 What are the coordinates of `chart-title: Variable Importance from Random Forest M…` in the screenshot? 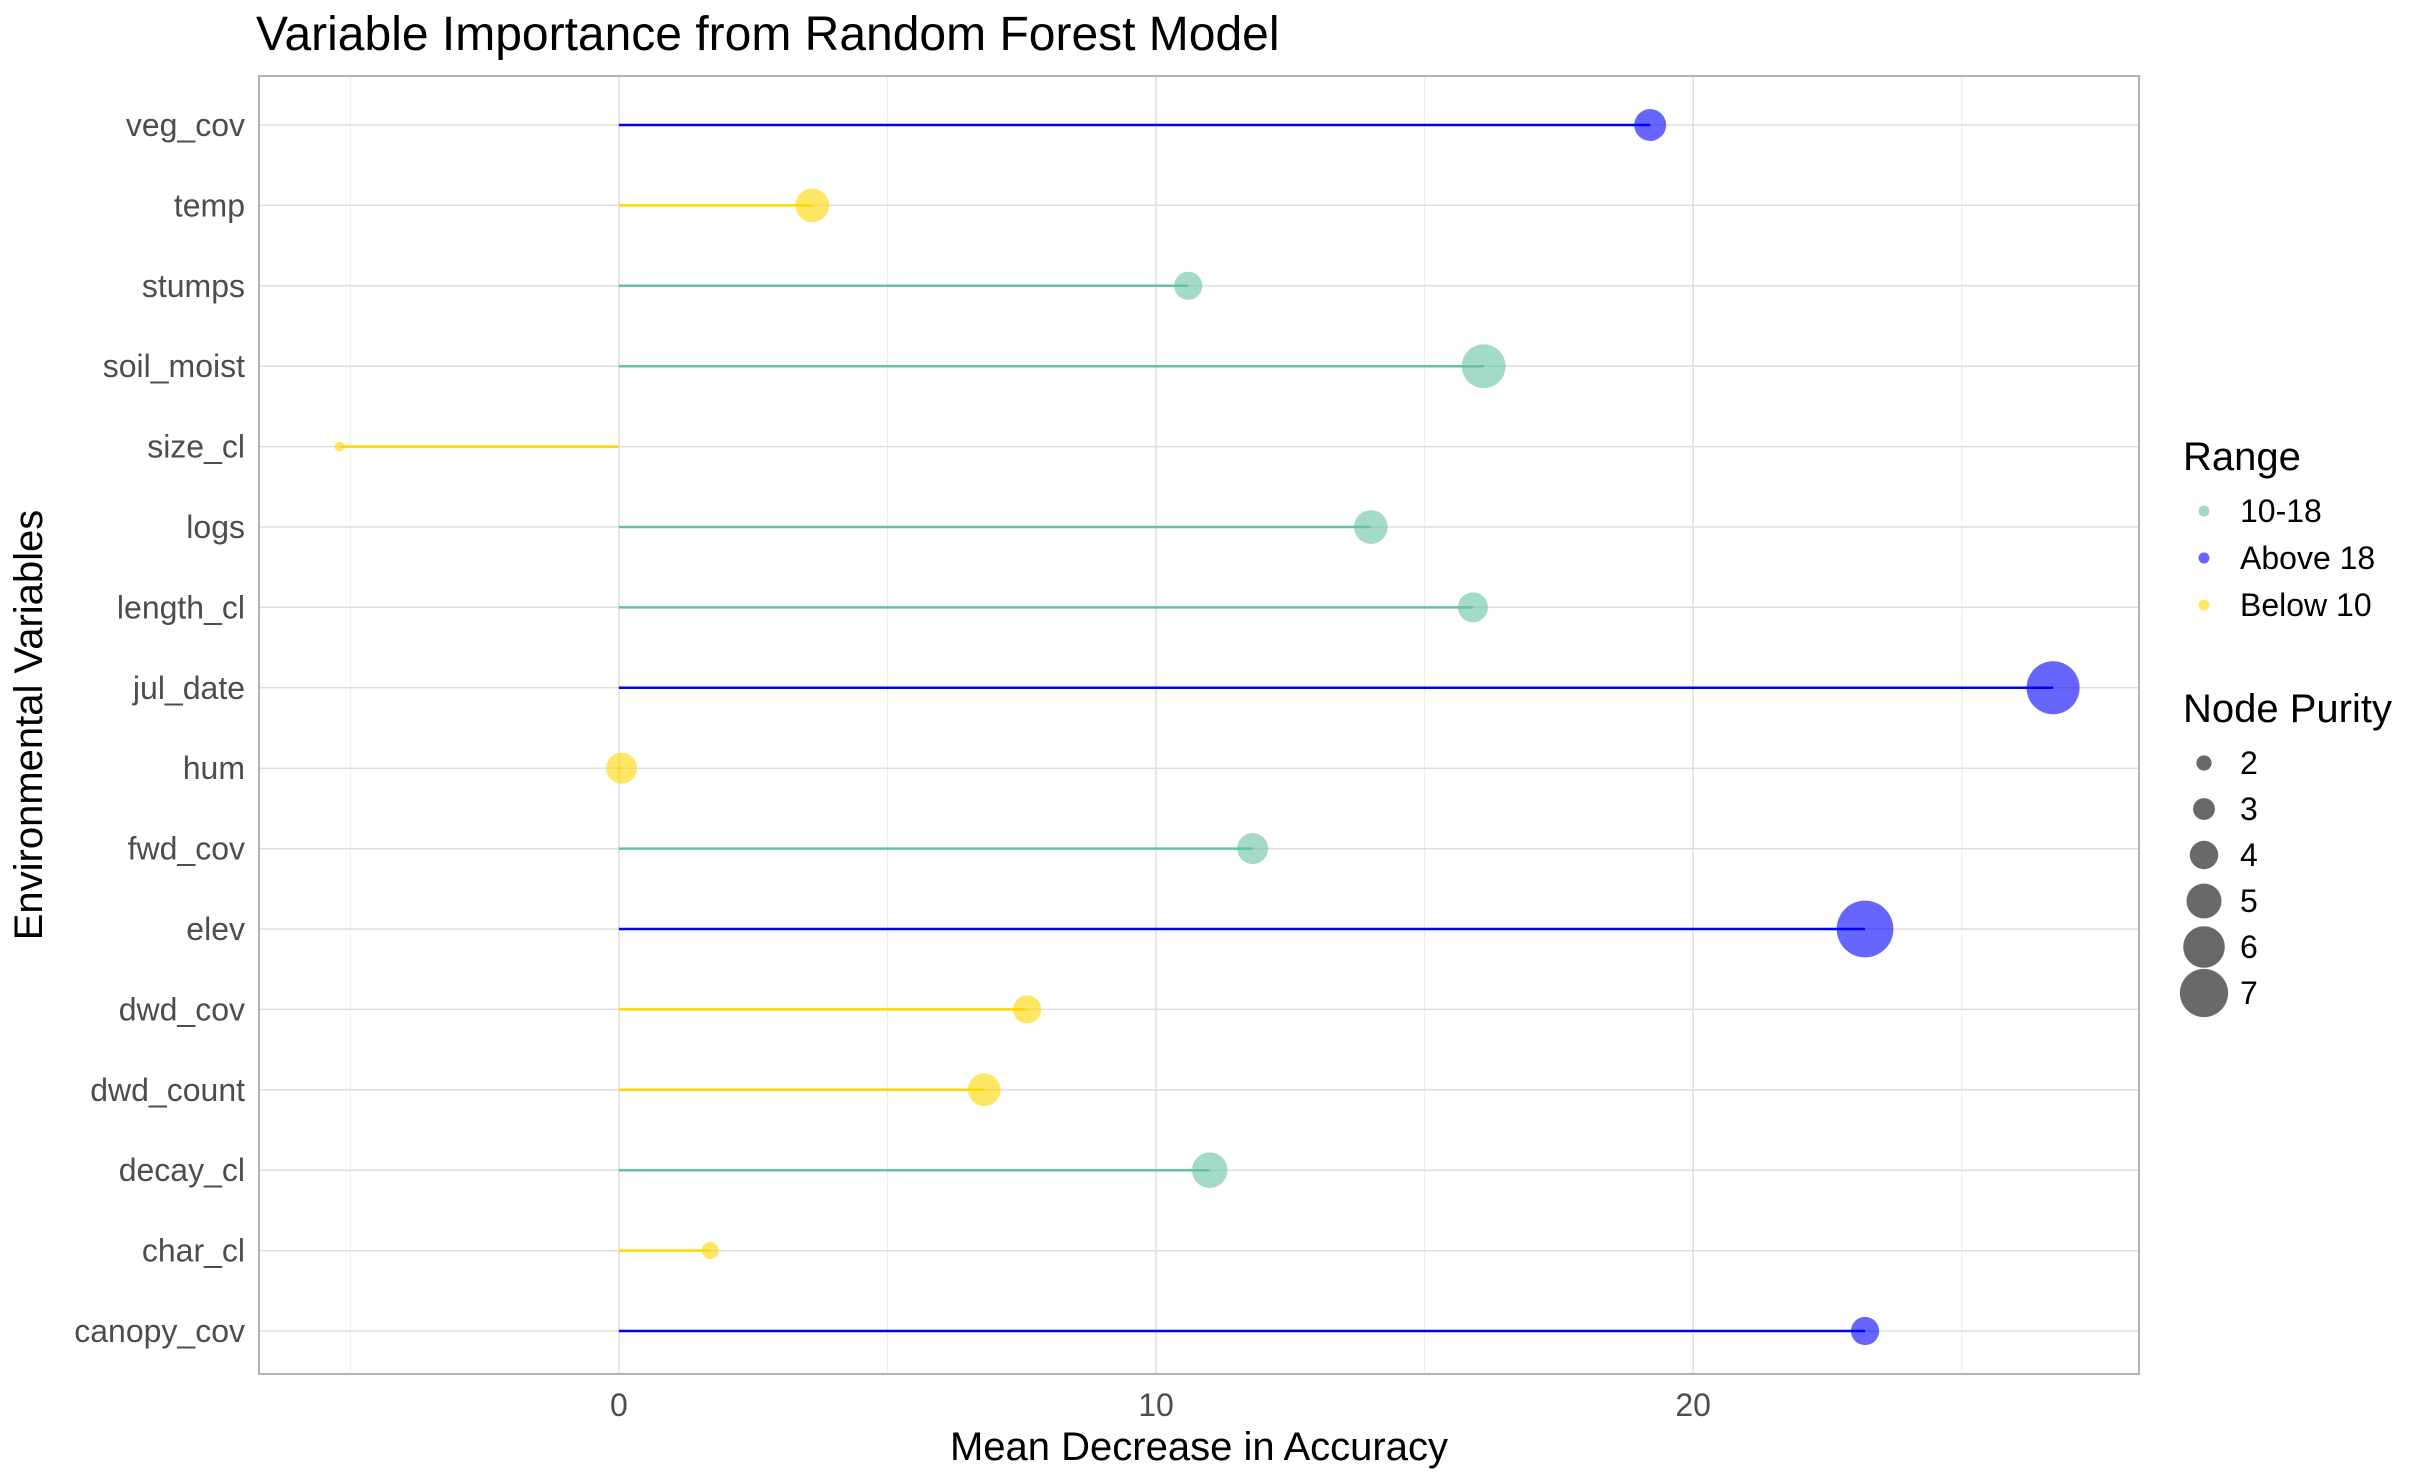 It's located at (768, 34).